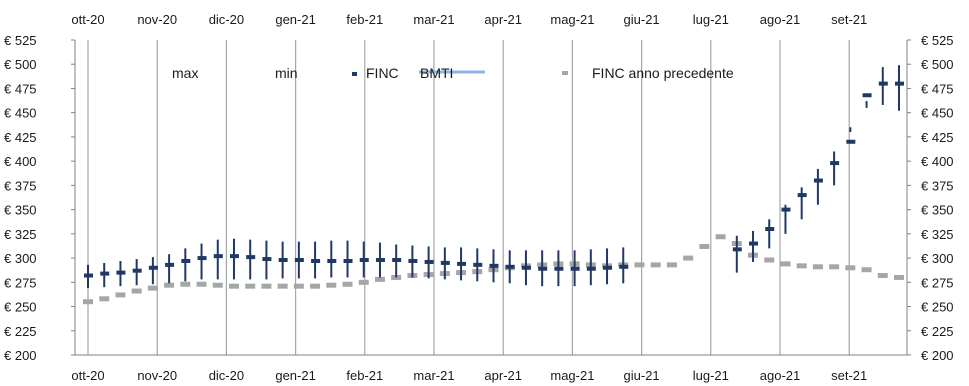 This screenshot has height=386, width=969. Describe the element at coordinates (572, 19) in the screenshot. I see `x-tick-label-top: mag-21` at that location.